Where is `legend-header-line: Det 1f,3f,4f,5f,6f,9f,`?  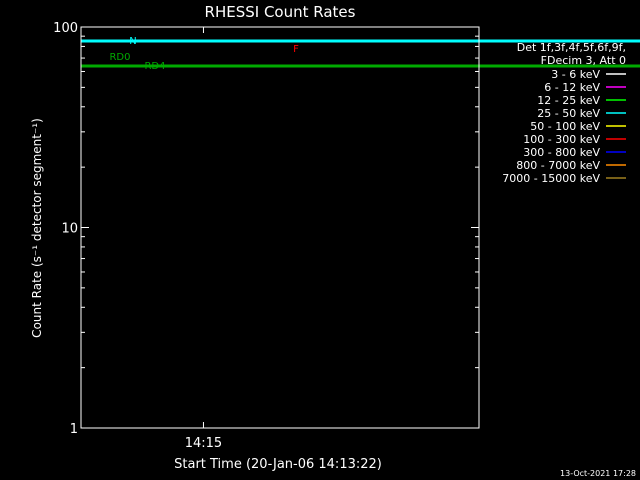
legend-header-line: Det 1f,3f,4f,5f,6f,9f, is located at coordinates (571, 47).